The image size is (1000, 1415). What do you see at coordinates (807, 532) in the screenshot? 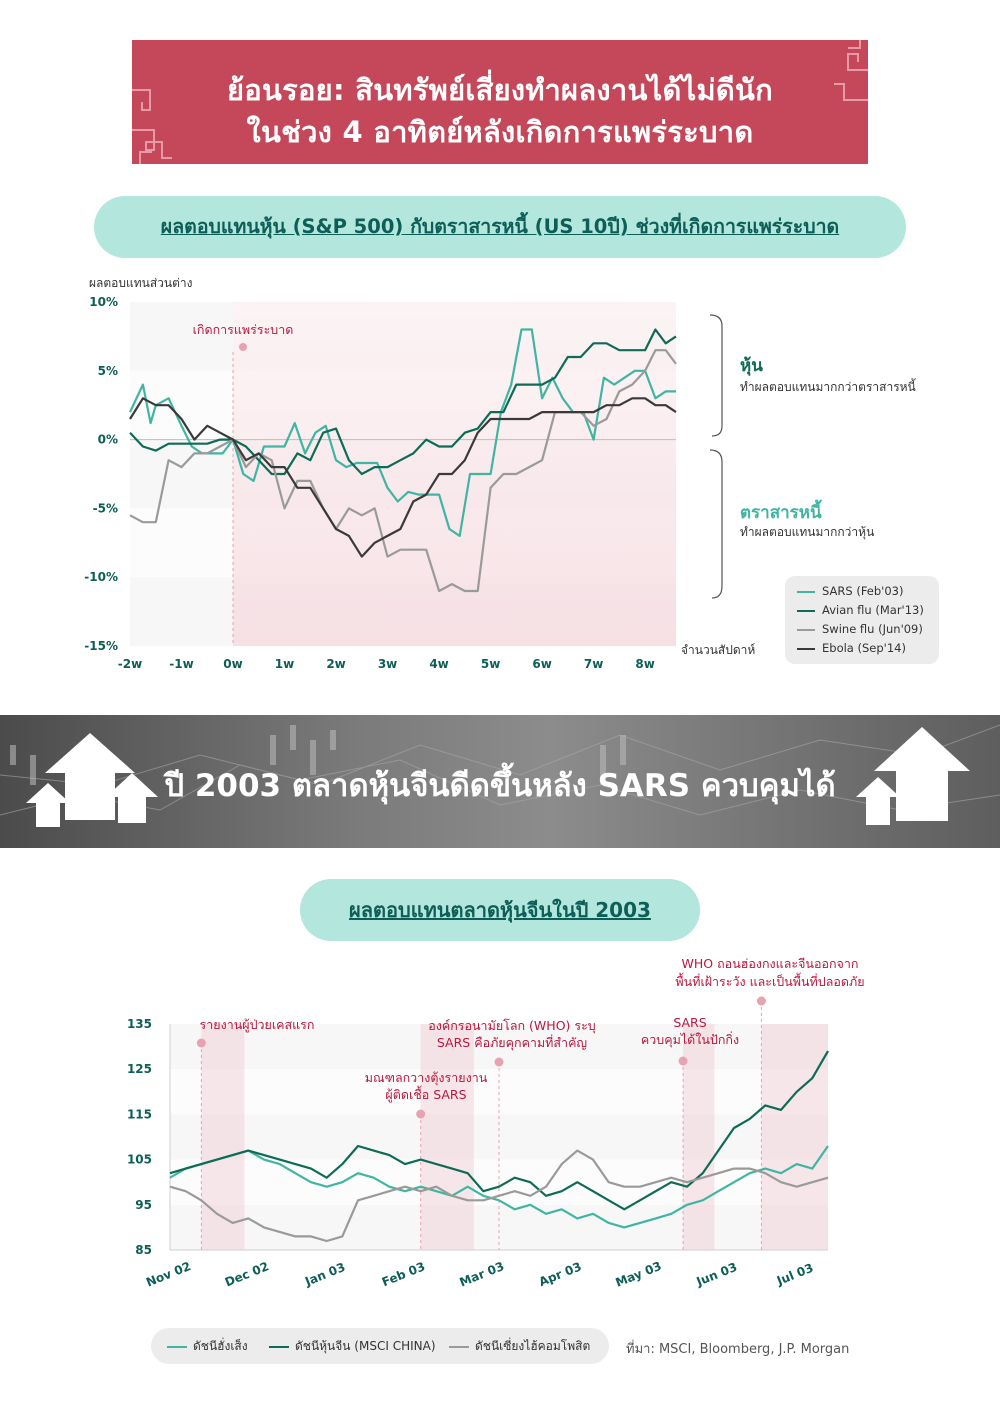
I see `bonds-bracket-desc: ทำผลตอบแทนมากกว่าหุ้น` at bounding box center [807, 532].